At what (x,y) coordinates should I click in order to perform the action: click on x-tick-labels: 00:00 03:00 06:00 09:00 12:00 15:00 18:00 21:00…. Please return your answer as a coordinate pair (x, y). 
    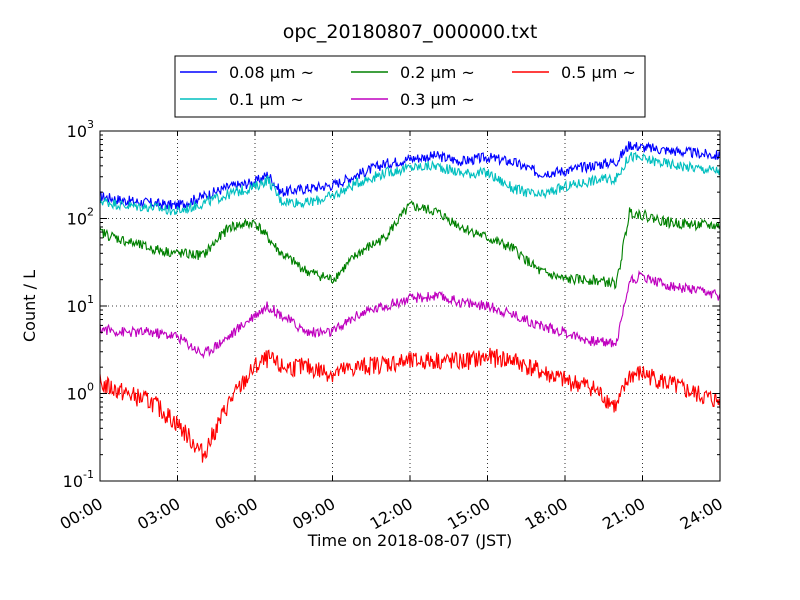
    Looking at the image, I should click on (391, 514).